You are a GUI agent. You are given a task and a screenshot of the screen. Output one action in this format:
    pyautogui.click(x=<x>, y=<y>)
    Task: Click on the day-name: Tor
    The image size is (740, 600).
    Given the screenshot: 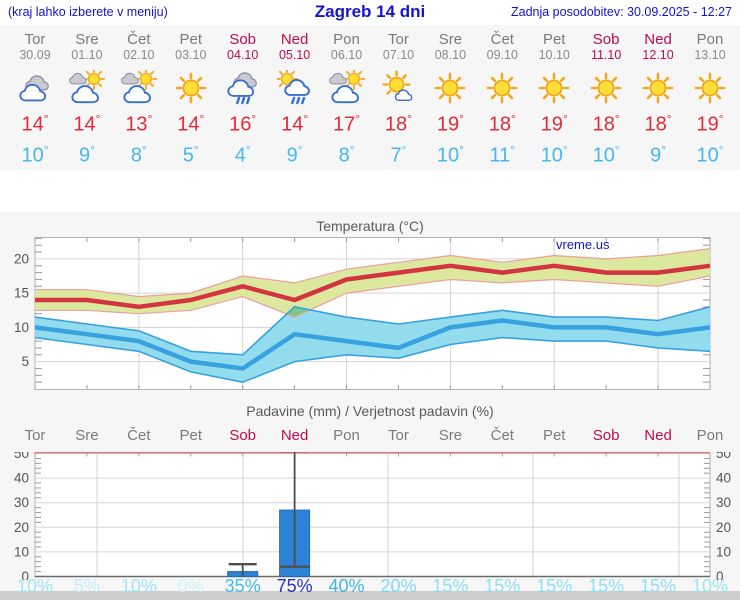 What is the action you would take?
    pyautogui.click(x=35, y=39)
    